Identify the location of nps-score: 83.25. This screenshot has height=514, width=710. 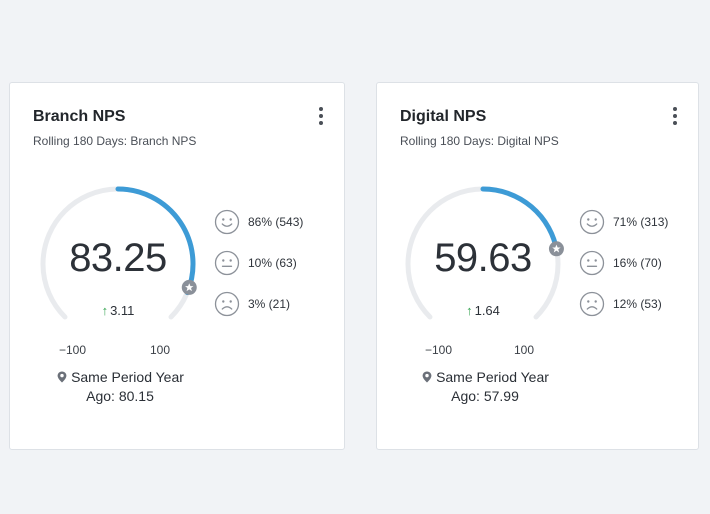
(118, 258).